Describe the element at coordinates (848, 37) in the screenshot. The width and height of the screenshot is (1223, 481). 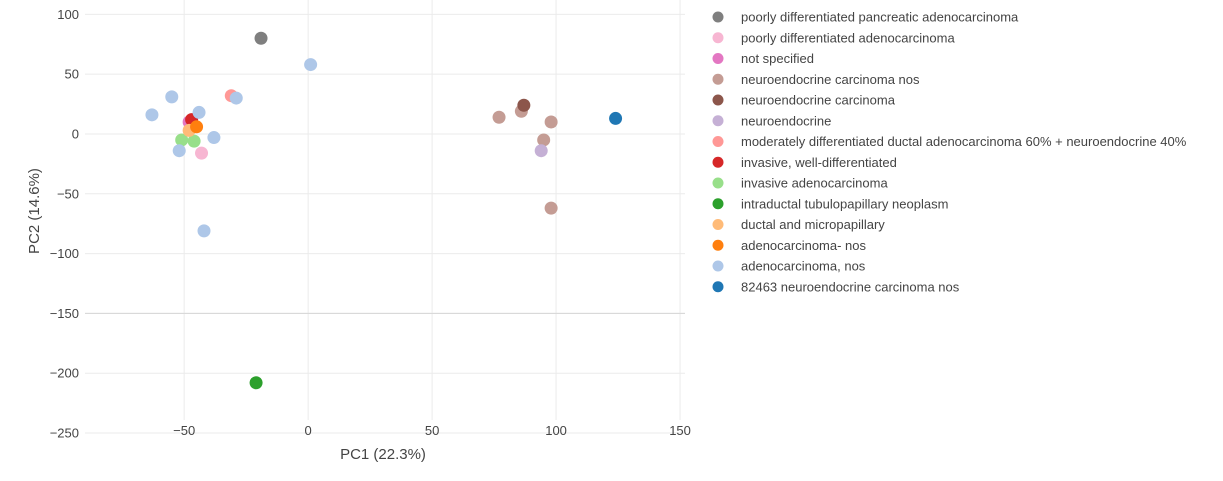
I see `legend-label: poorly differentiated adenocarcinoma` at that location.